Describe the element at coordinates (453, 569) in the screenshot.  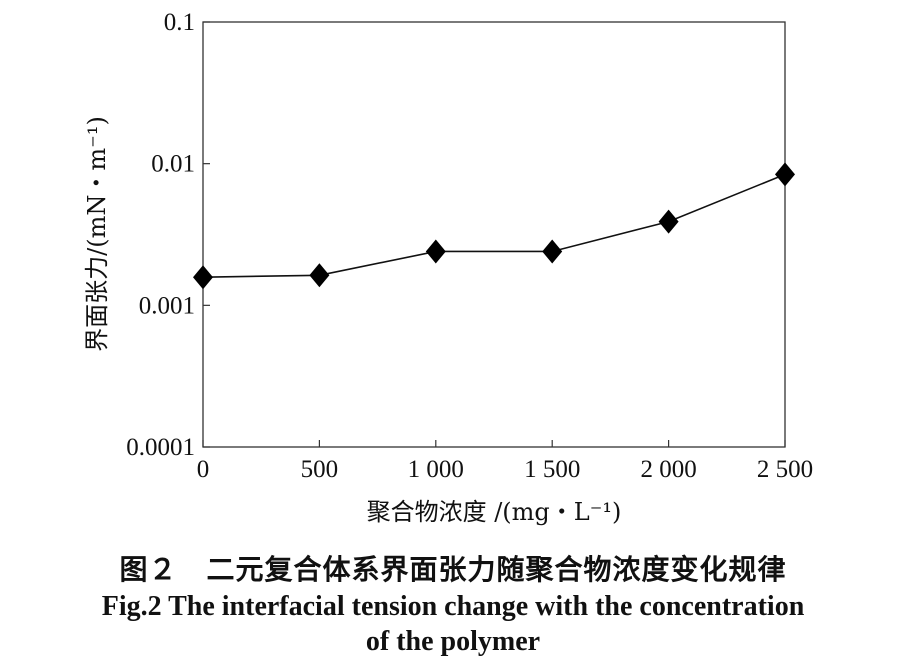
I see `caption-chinese: 图２ 二元复合体系界面张力随聚合物浓度变化规律` at that location.